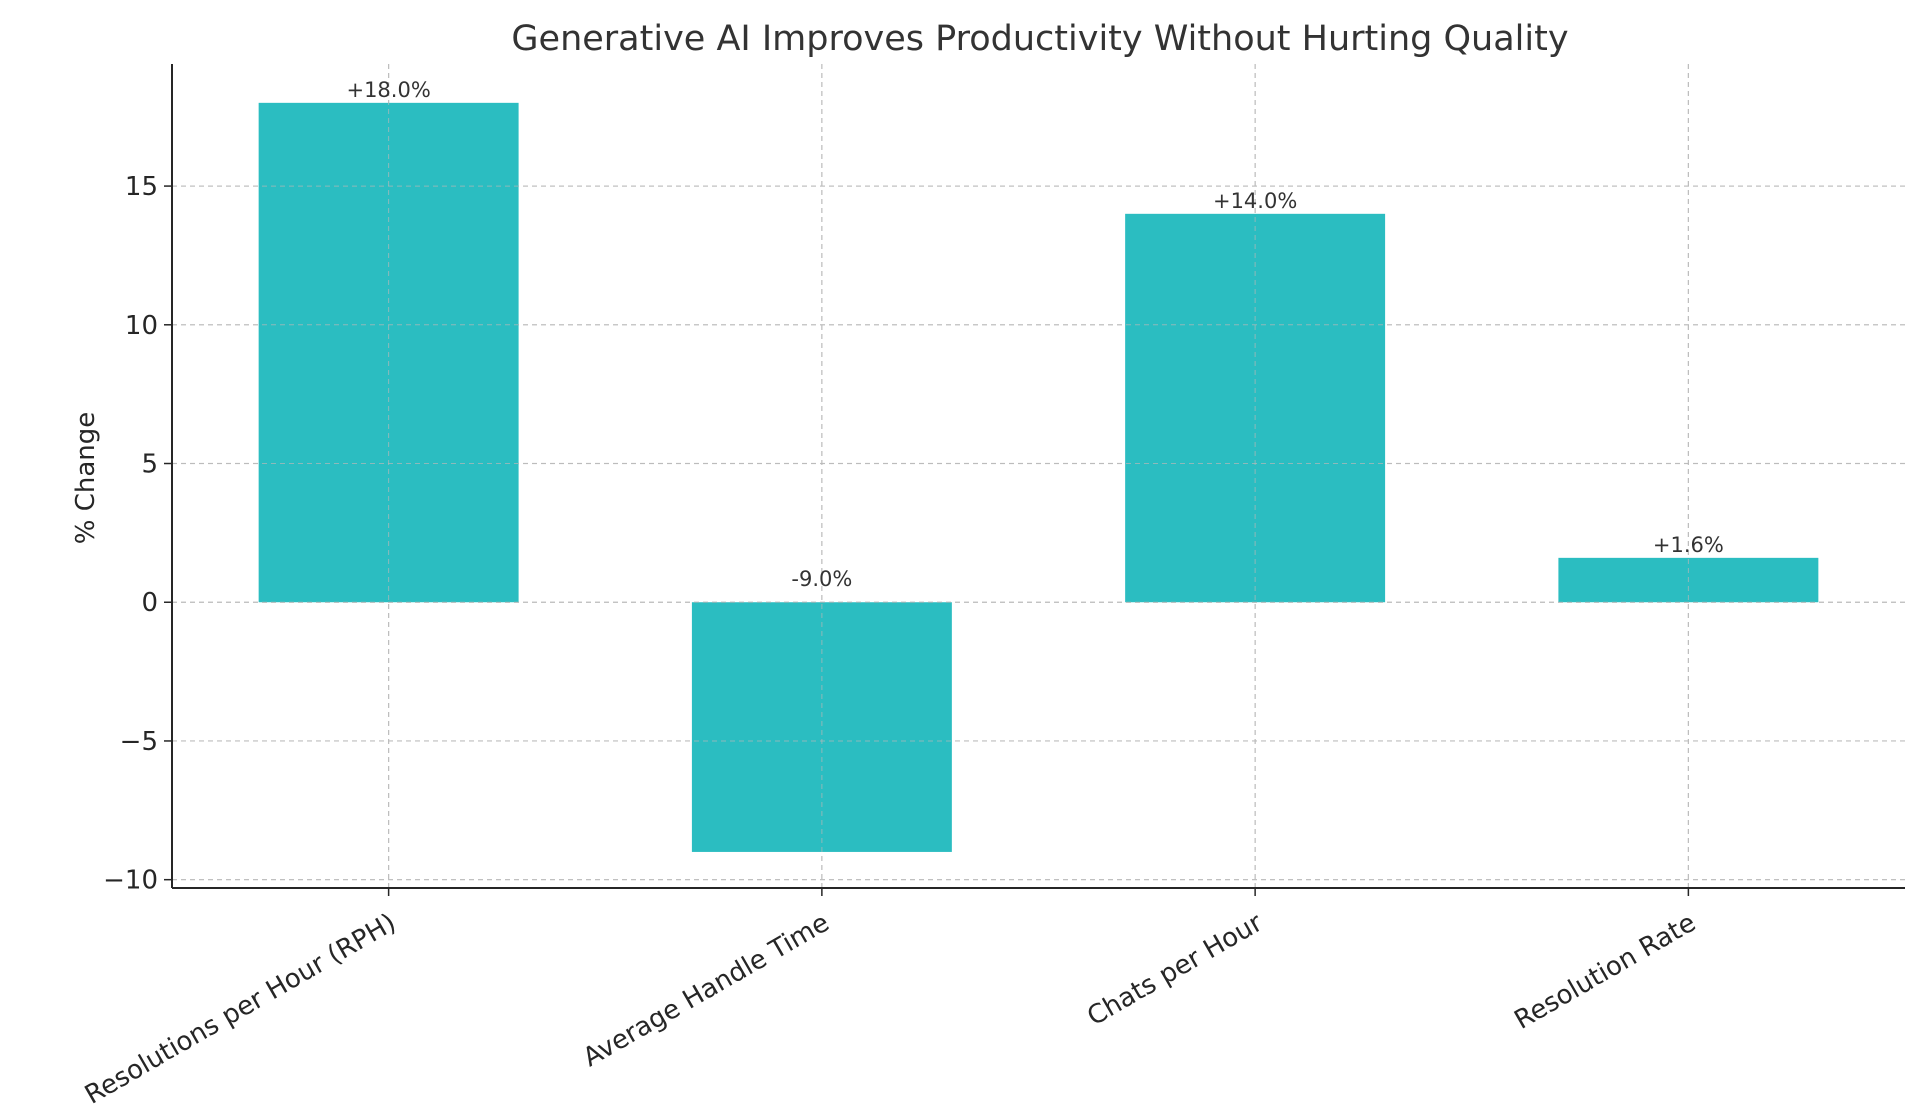  Describe the element at coordinates (149, 603) in the screenshot. I see `y-tick-label: 0` at that location.